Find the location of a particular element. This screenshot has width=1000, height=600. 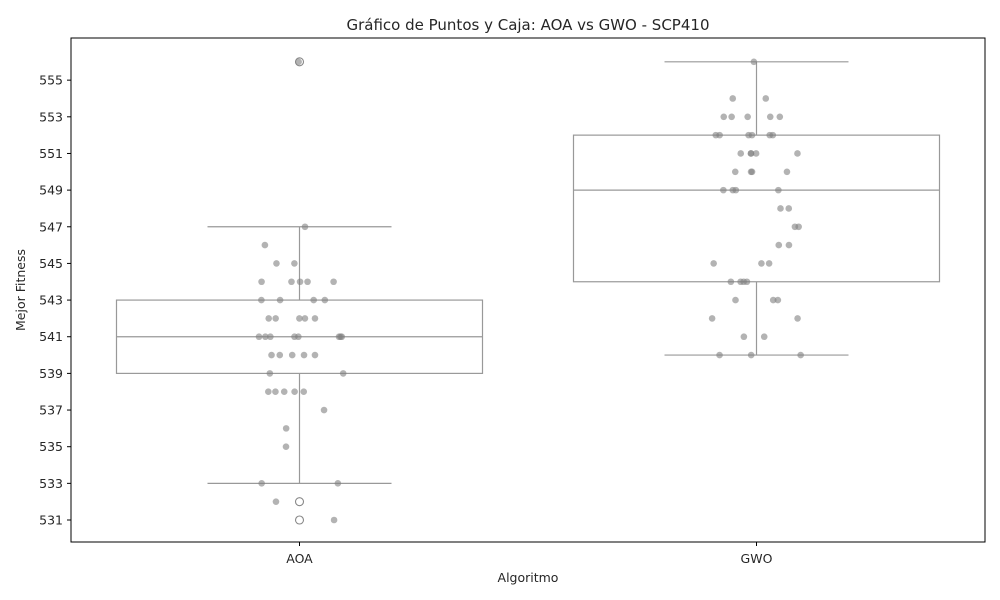

y-tick-label: 539 is located at coordinates (51, 373).